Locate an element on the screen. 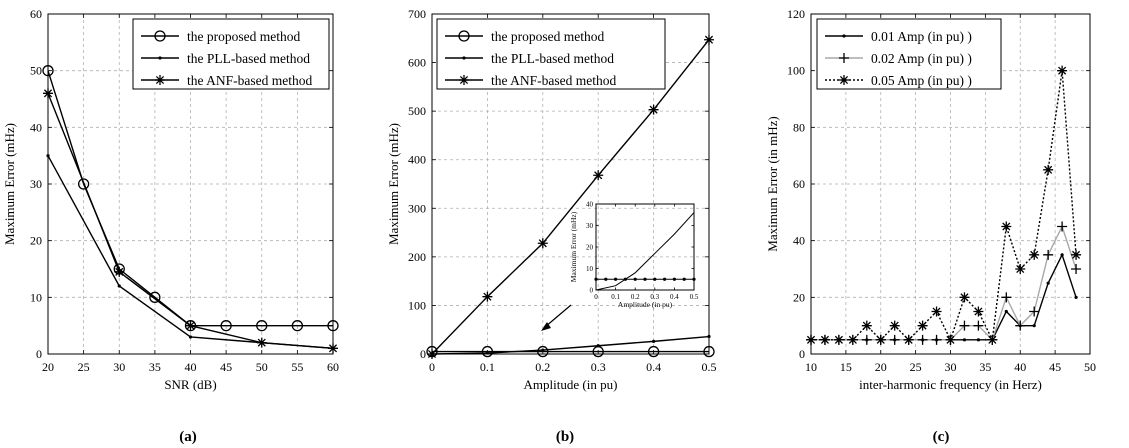  panel-c-y-axis-label: Maximum Error (in mHz) is located at coordinates (772, 183).